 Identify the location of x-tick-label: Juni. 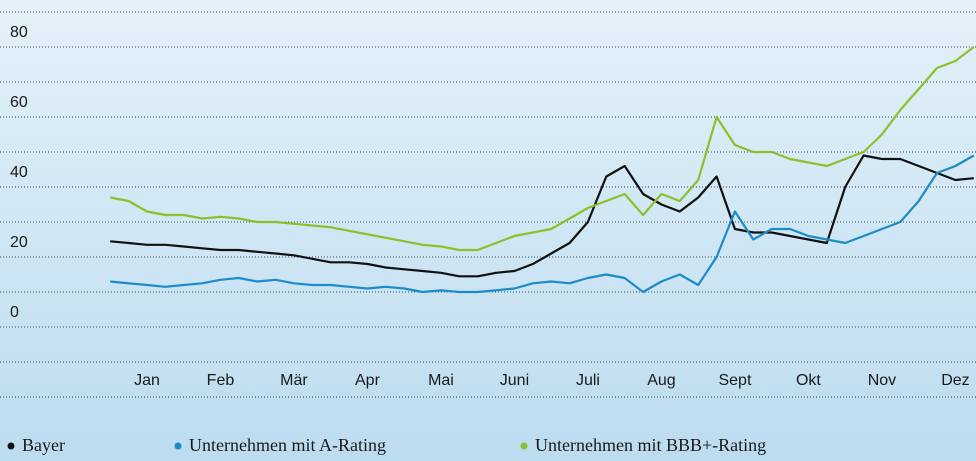
(514, 380).